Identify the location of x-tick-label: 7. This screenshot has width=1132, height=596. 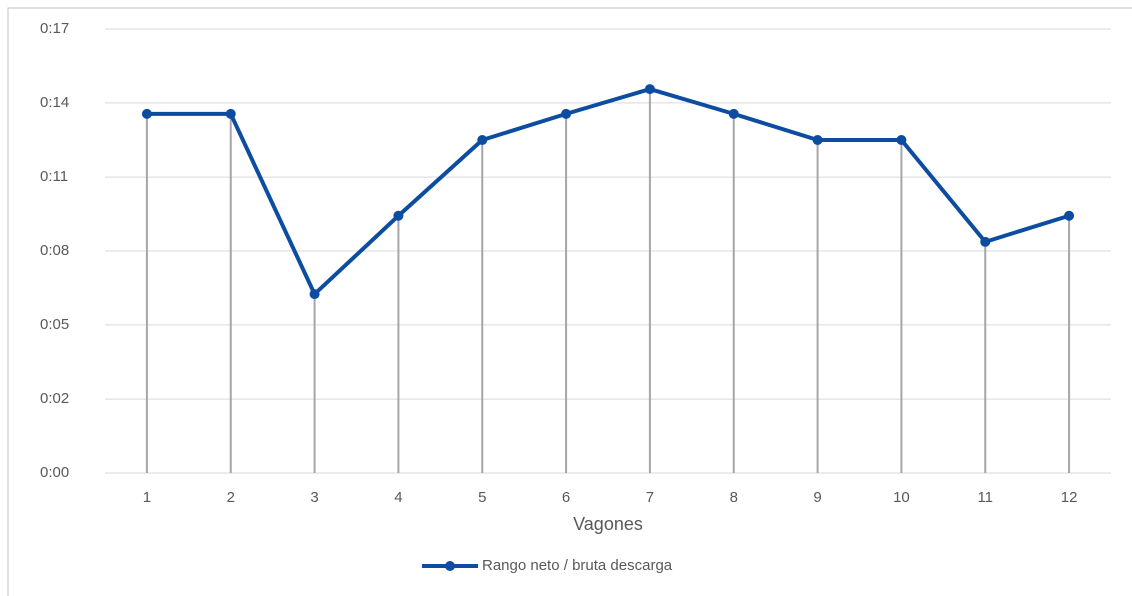
(650, 497).